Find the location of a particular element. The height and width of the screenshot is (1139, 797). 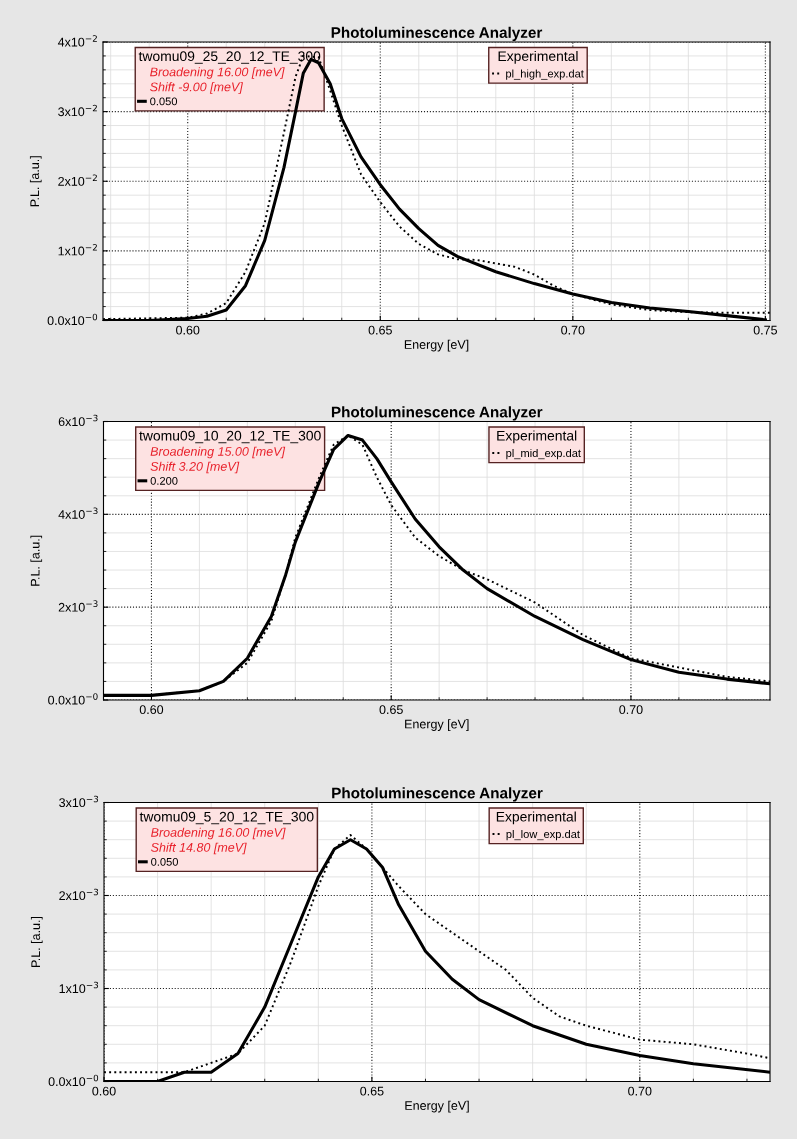

legend-label: pl_high_exp.dat is located at coordinates (545, 74).